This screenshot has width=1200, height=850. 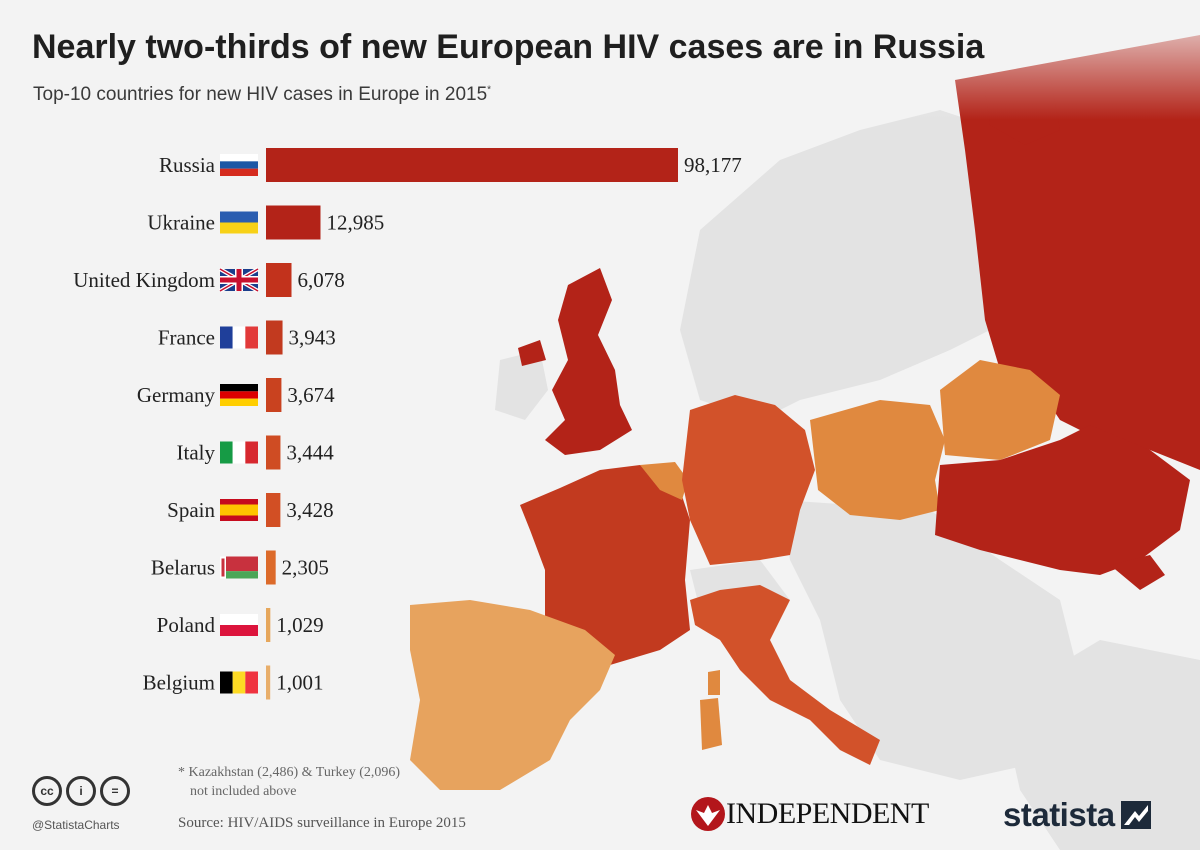 What do you see at coordinates (279, 280) in the screenshot?
I see `bar-united-kingdom` at bounding box center [279, 280].